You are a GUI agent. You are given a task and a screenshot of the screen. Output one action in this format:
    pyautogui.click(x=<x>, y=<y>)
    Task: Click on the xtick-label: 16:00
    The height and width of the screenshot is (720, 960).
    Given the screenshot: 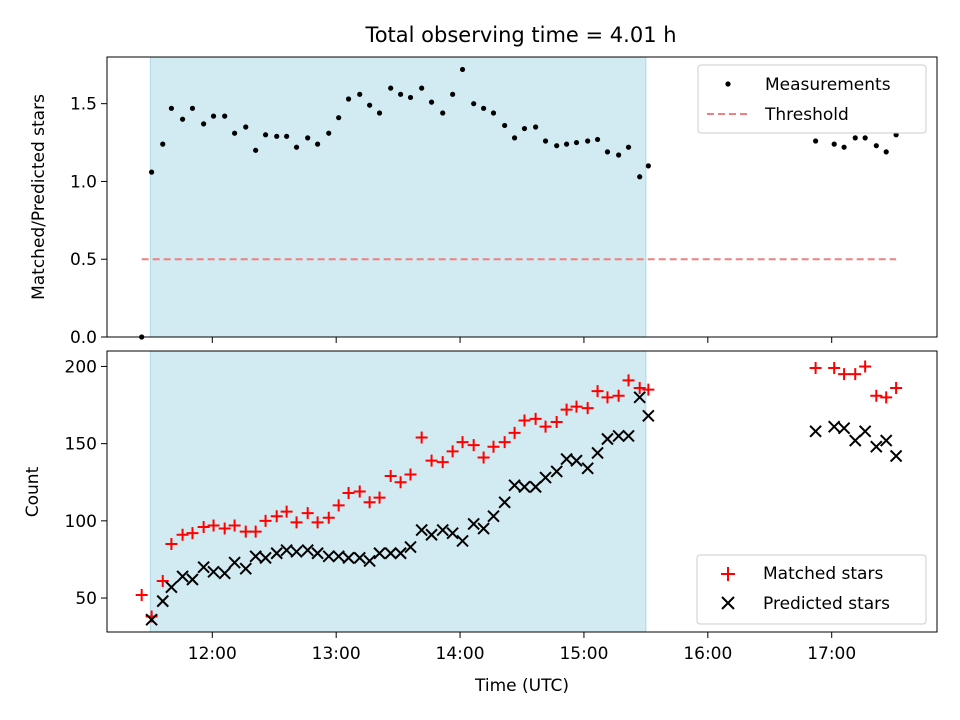 What is the action you would take?
    pyautogui.click(x=707, y=654)
    